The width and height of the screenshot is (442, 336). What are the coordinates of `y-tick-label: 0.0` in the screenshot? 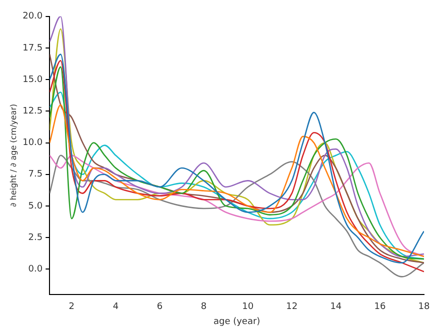 It's located at (35, 269).